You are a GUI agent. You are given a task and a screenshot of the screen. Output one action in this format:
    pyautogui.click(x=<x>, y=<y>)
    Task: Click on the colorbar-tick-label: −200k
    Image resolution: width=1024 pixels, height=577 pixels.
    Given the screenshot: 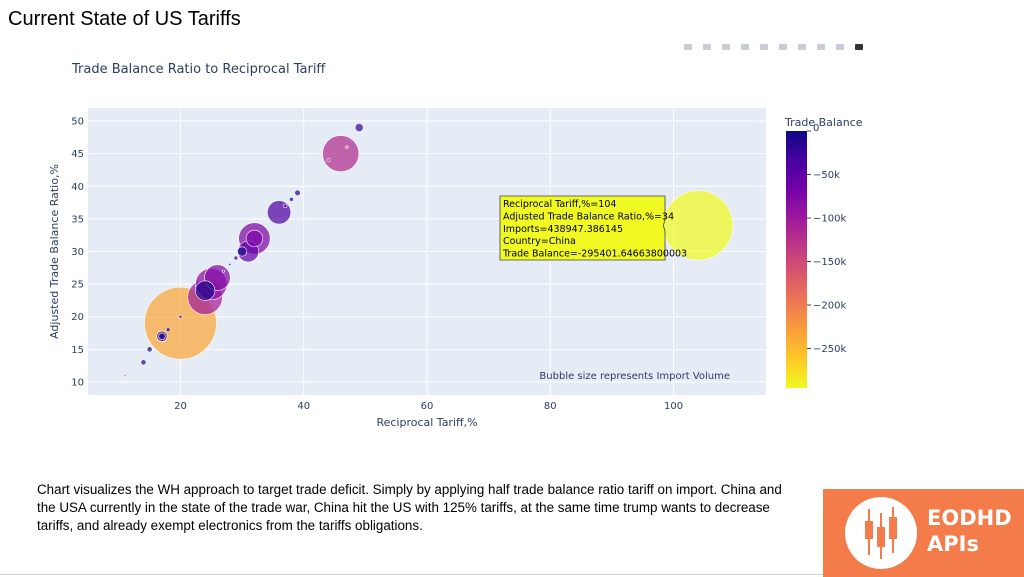 What is the action you would take?
    pyautogui.click(x=829, y=306)
    